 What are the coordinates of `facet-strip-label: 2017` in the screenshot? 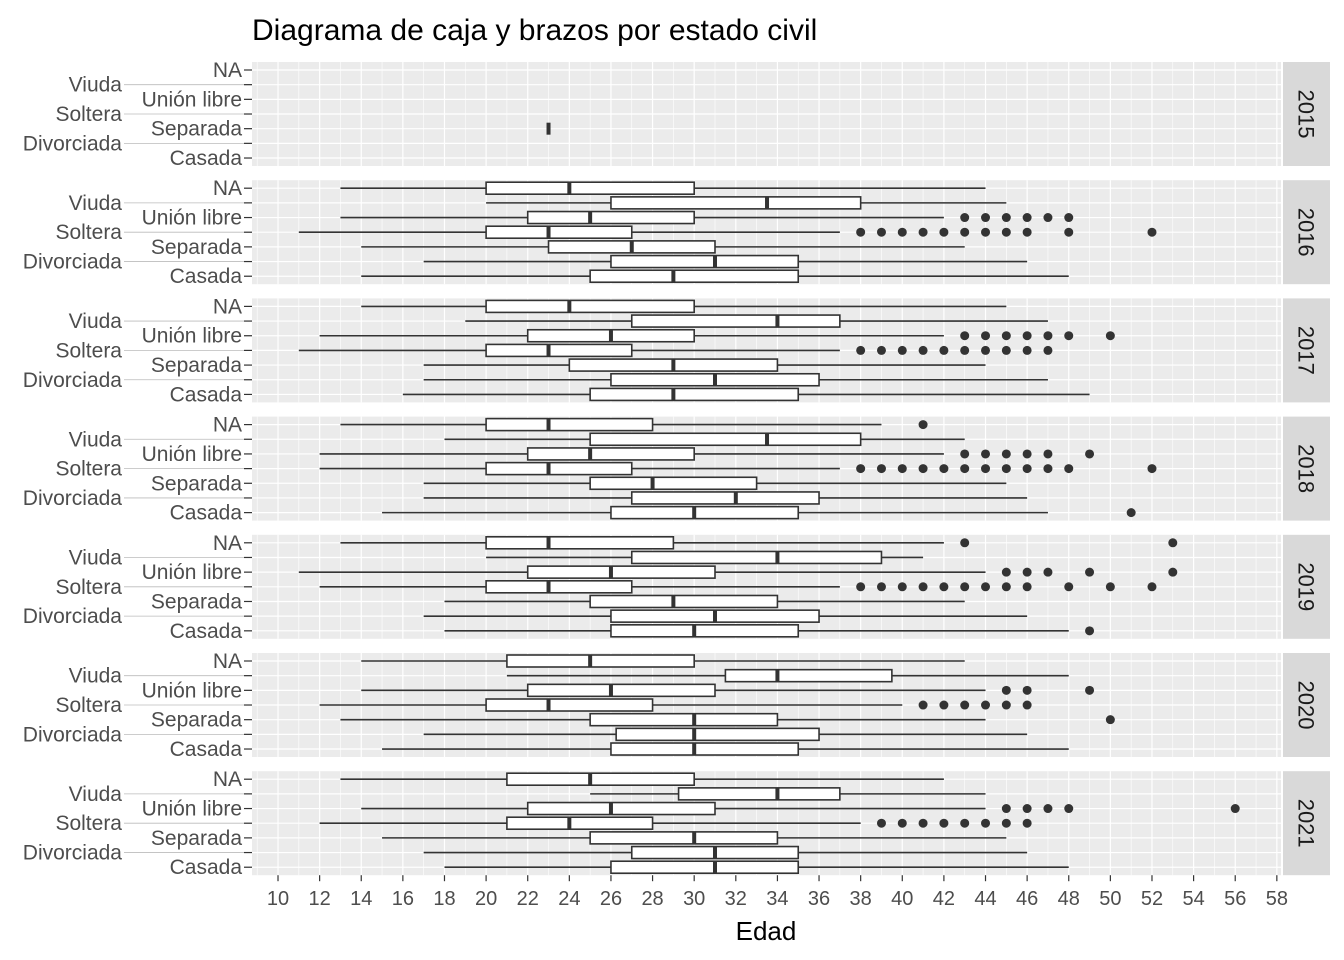 It's located at (1306, 350).